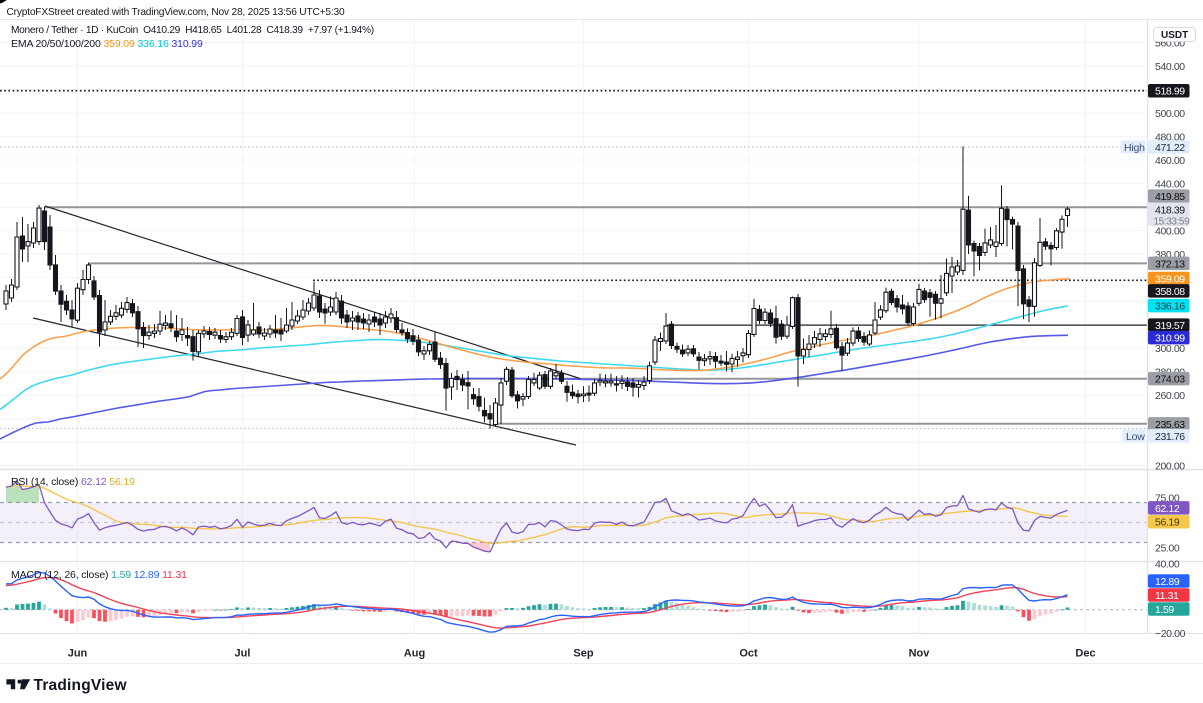  Describe the element at coordinates (1167, 582) in the screenshot. I see `svg-text: 12.89` at that location.